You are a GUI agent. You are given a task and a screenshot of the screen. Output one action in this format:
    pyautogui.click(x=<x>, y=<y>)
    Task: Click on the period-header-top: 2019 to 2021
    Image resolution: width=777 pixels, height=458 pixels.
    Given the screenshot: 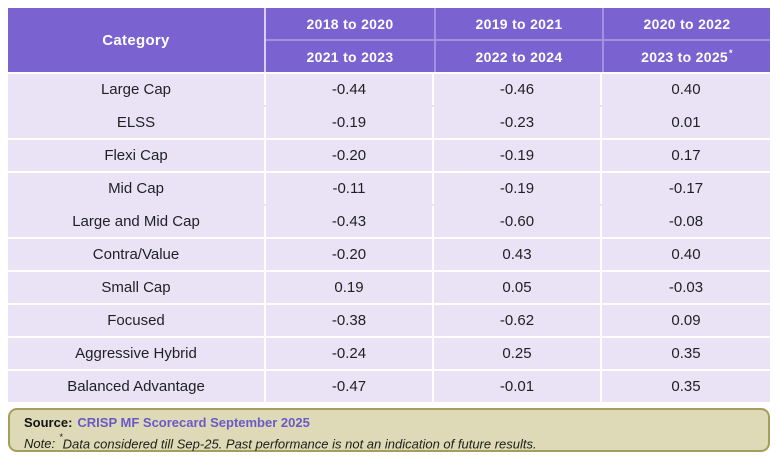 What is the action you would take?
    pyautogui.click(x=519, y=23)
    